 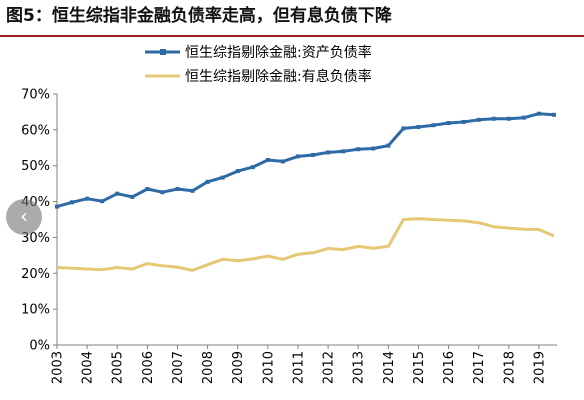 What do you see at coordinates (329, 367) in the screenshot?
I see `x-tick-label: 2012` at bounding box center [329, 367].